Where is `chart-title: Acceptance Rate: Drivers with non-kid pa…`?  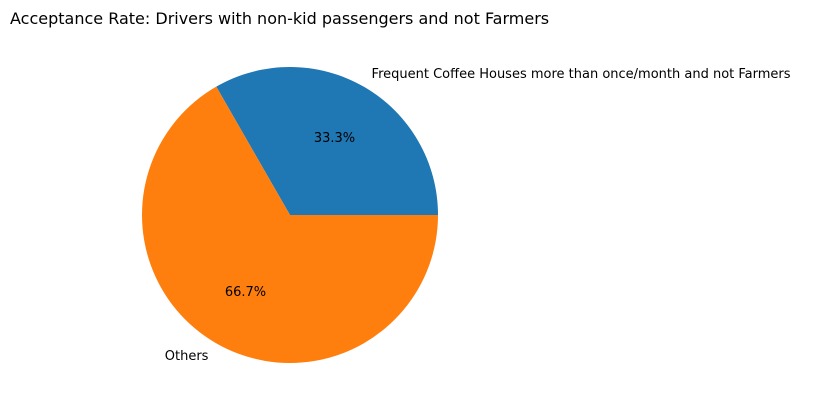
chart-title: Acceptance Rate: Drivers with non-kid pa… is located at coordinates (279, 18).